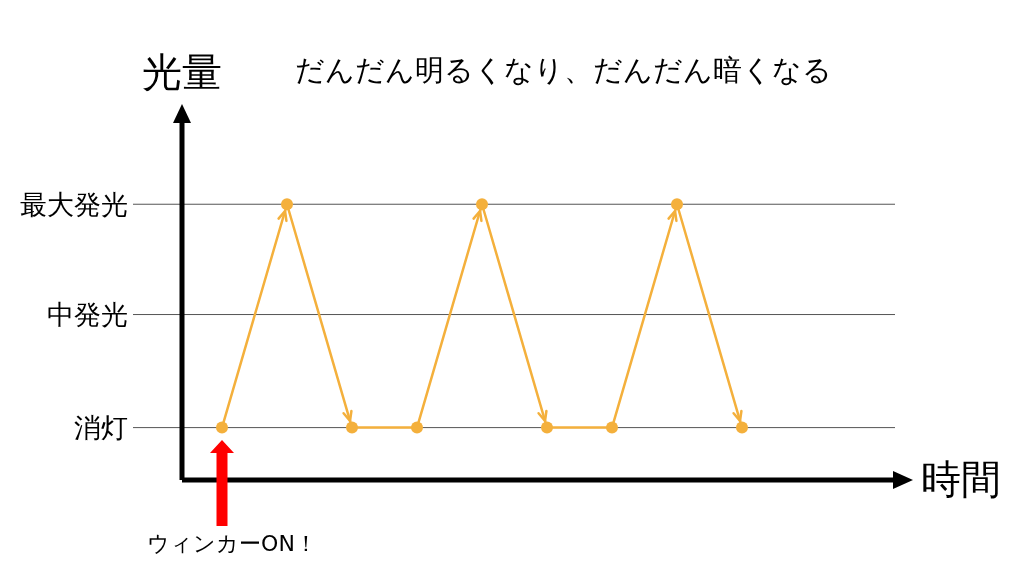 Image resolution: width=1024 pixels, height=576 pixels. I want to click on text: ウィンカーON！, so click(232, 543).